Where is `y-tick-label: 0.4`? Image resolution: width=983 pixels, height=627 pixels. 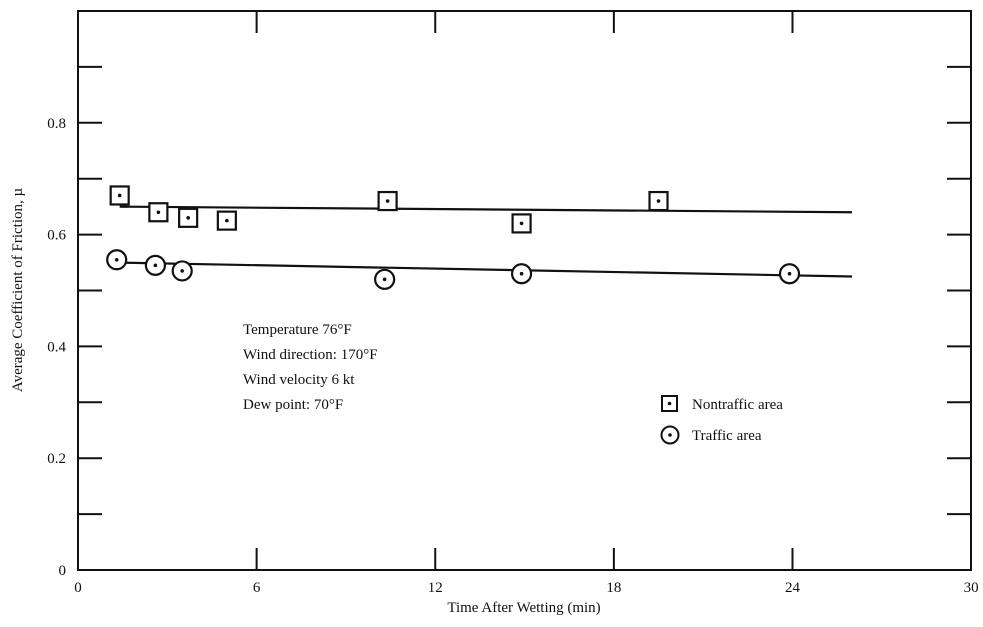
y-tick-label: 0.4 is located at coordinates (56, 347).